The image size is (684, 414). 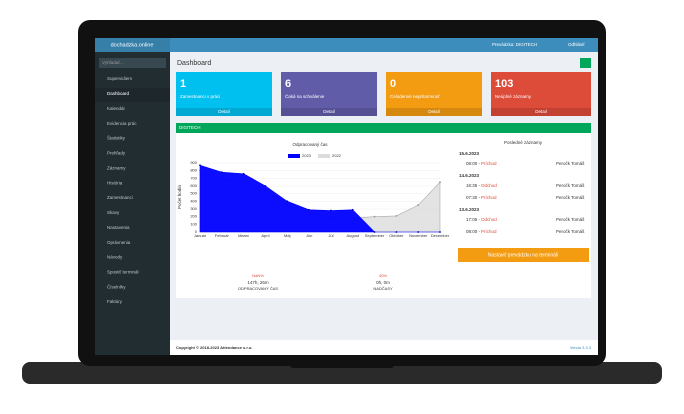 What do you see at coordinates (116, 286) in the screenshot?
I see `menu-item: Číselníky` at bounding box center [116, 286].